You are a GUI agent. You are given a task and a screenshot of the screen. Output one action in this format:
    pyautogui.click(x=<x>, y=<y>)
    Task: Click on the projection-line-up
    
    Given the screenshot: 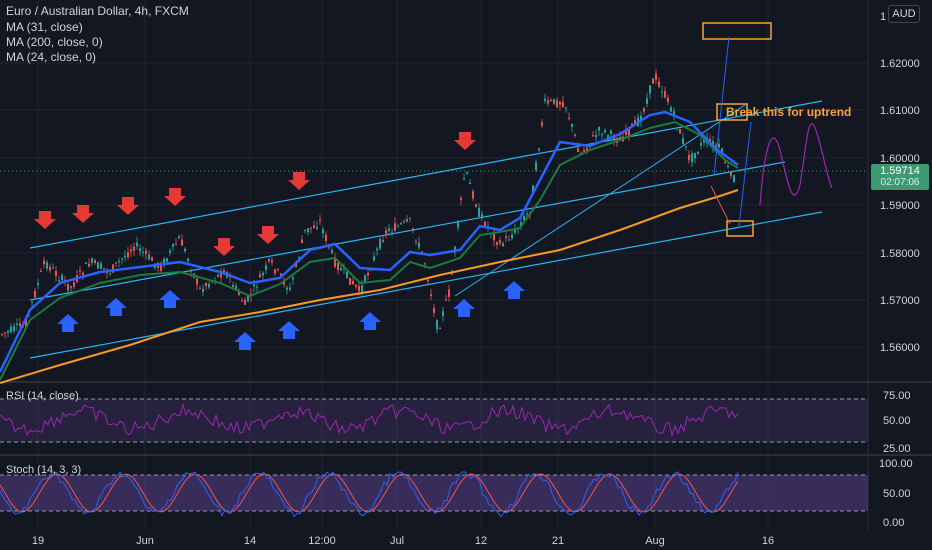 What is the action you would take?
    pyautogui.click(x=721, y=106)
    